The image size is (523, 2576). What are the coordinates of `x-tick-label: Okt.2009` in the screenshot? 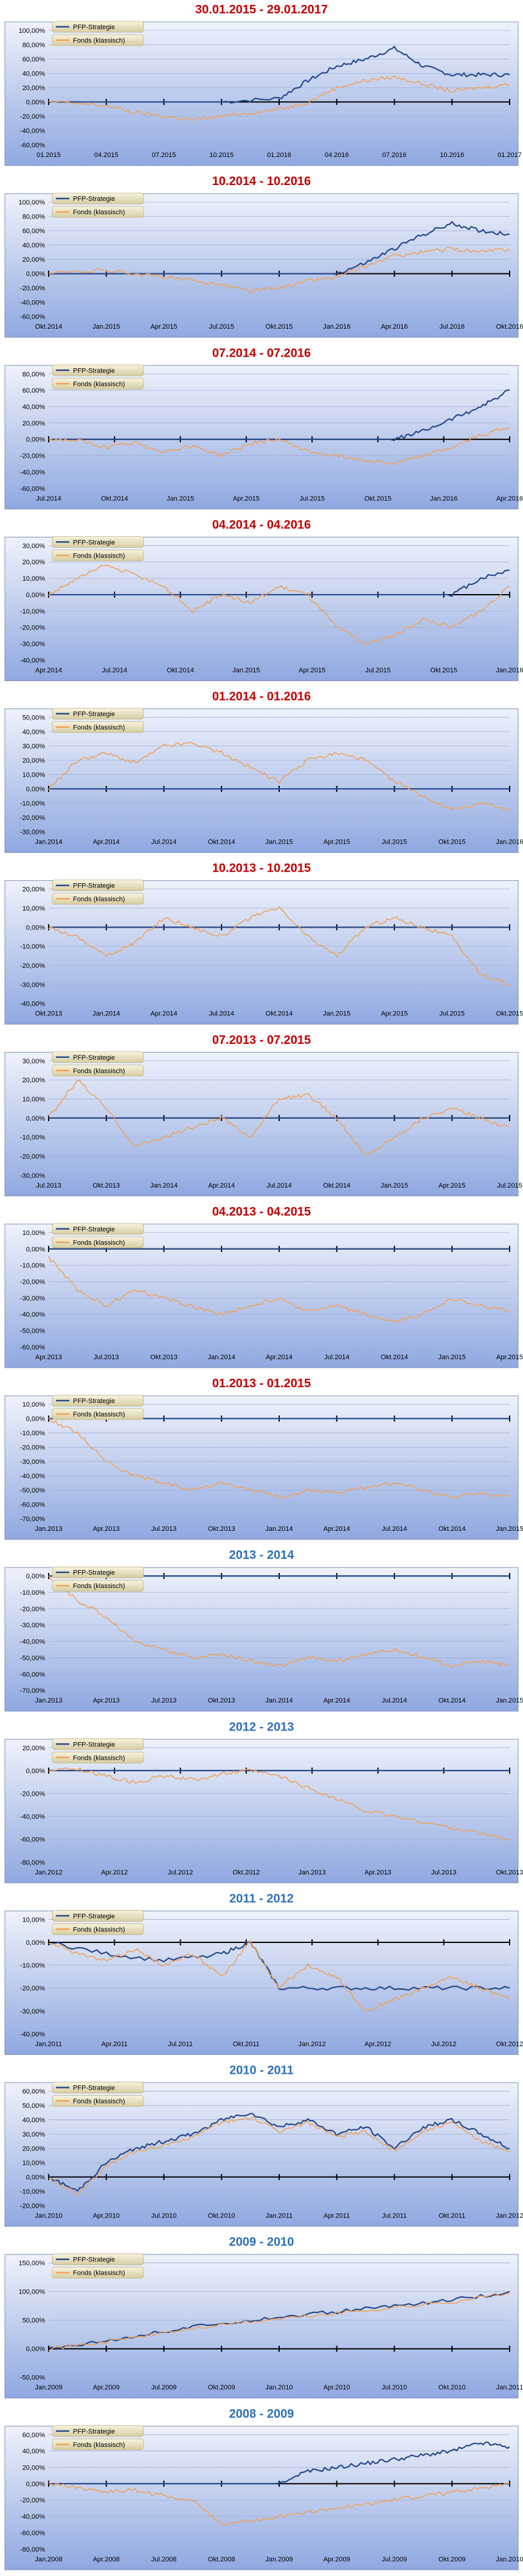 It's located at (452, 2559).